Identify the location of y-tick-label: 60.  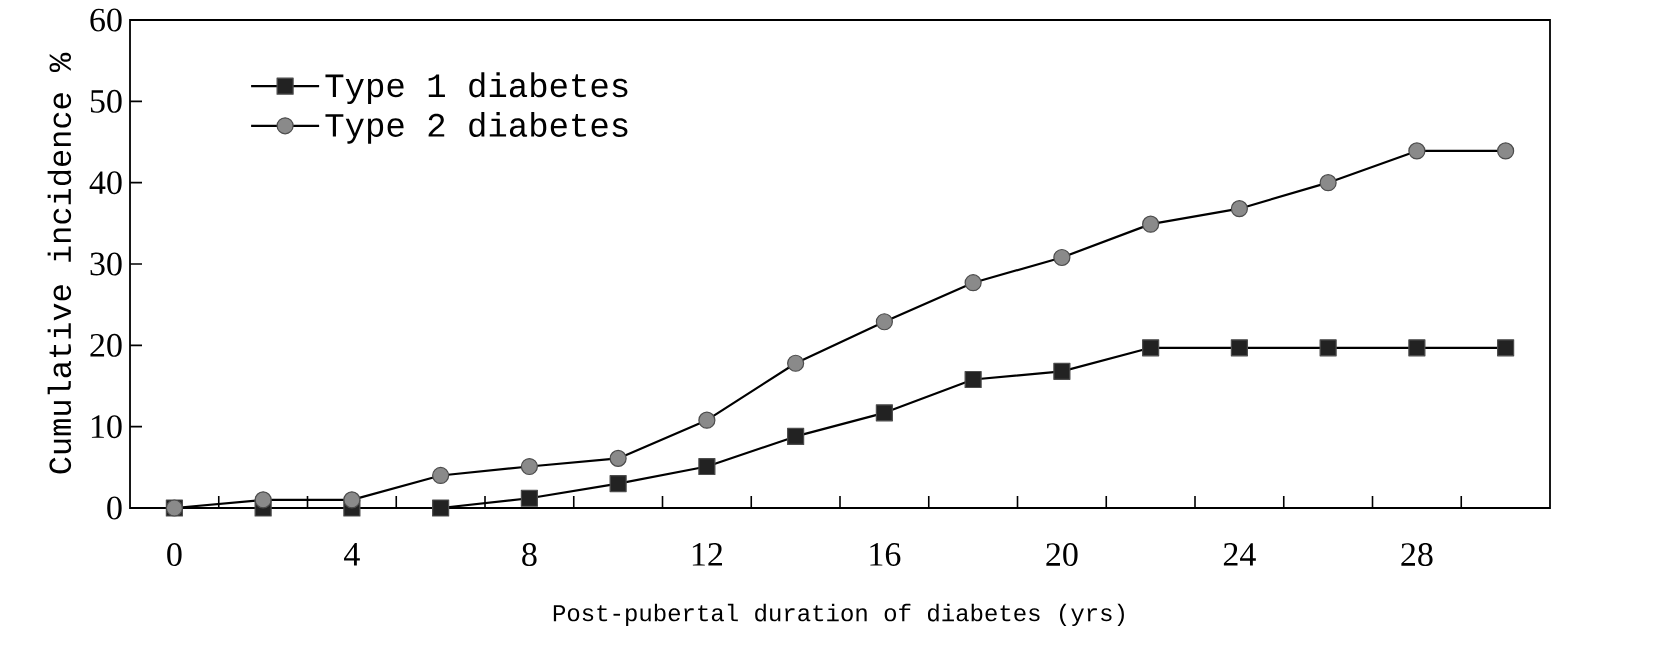
(106, 20).